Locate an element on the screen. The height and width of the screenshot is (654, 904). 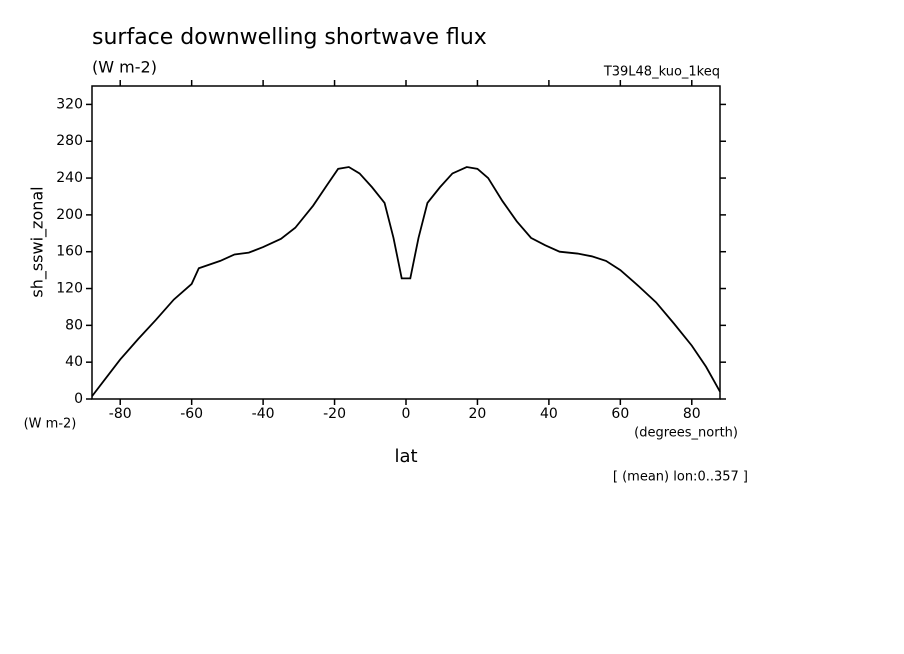
x-tick-label: 20 is located at coordinates (478, 414).